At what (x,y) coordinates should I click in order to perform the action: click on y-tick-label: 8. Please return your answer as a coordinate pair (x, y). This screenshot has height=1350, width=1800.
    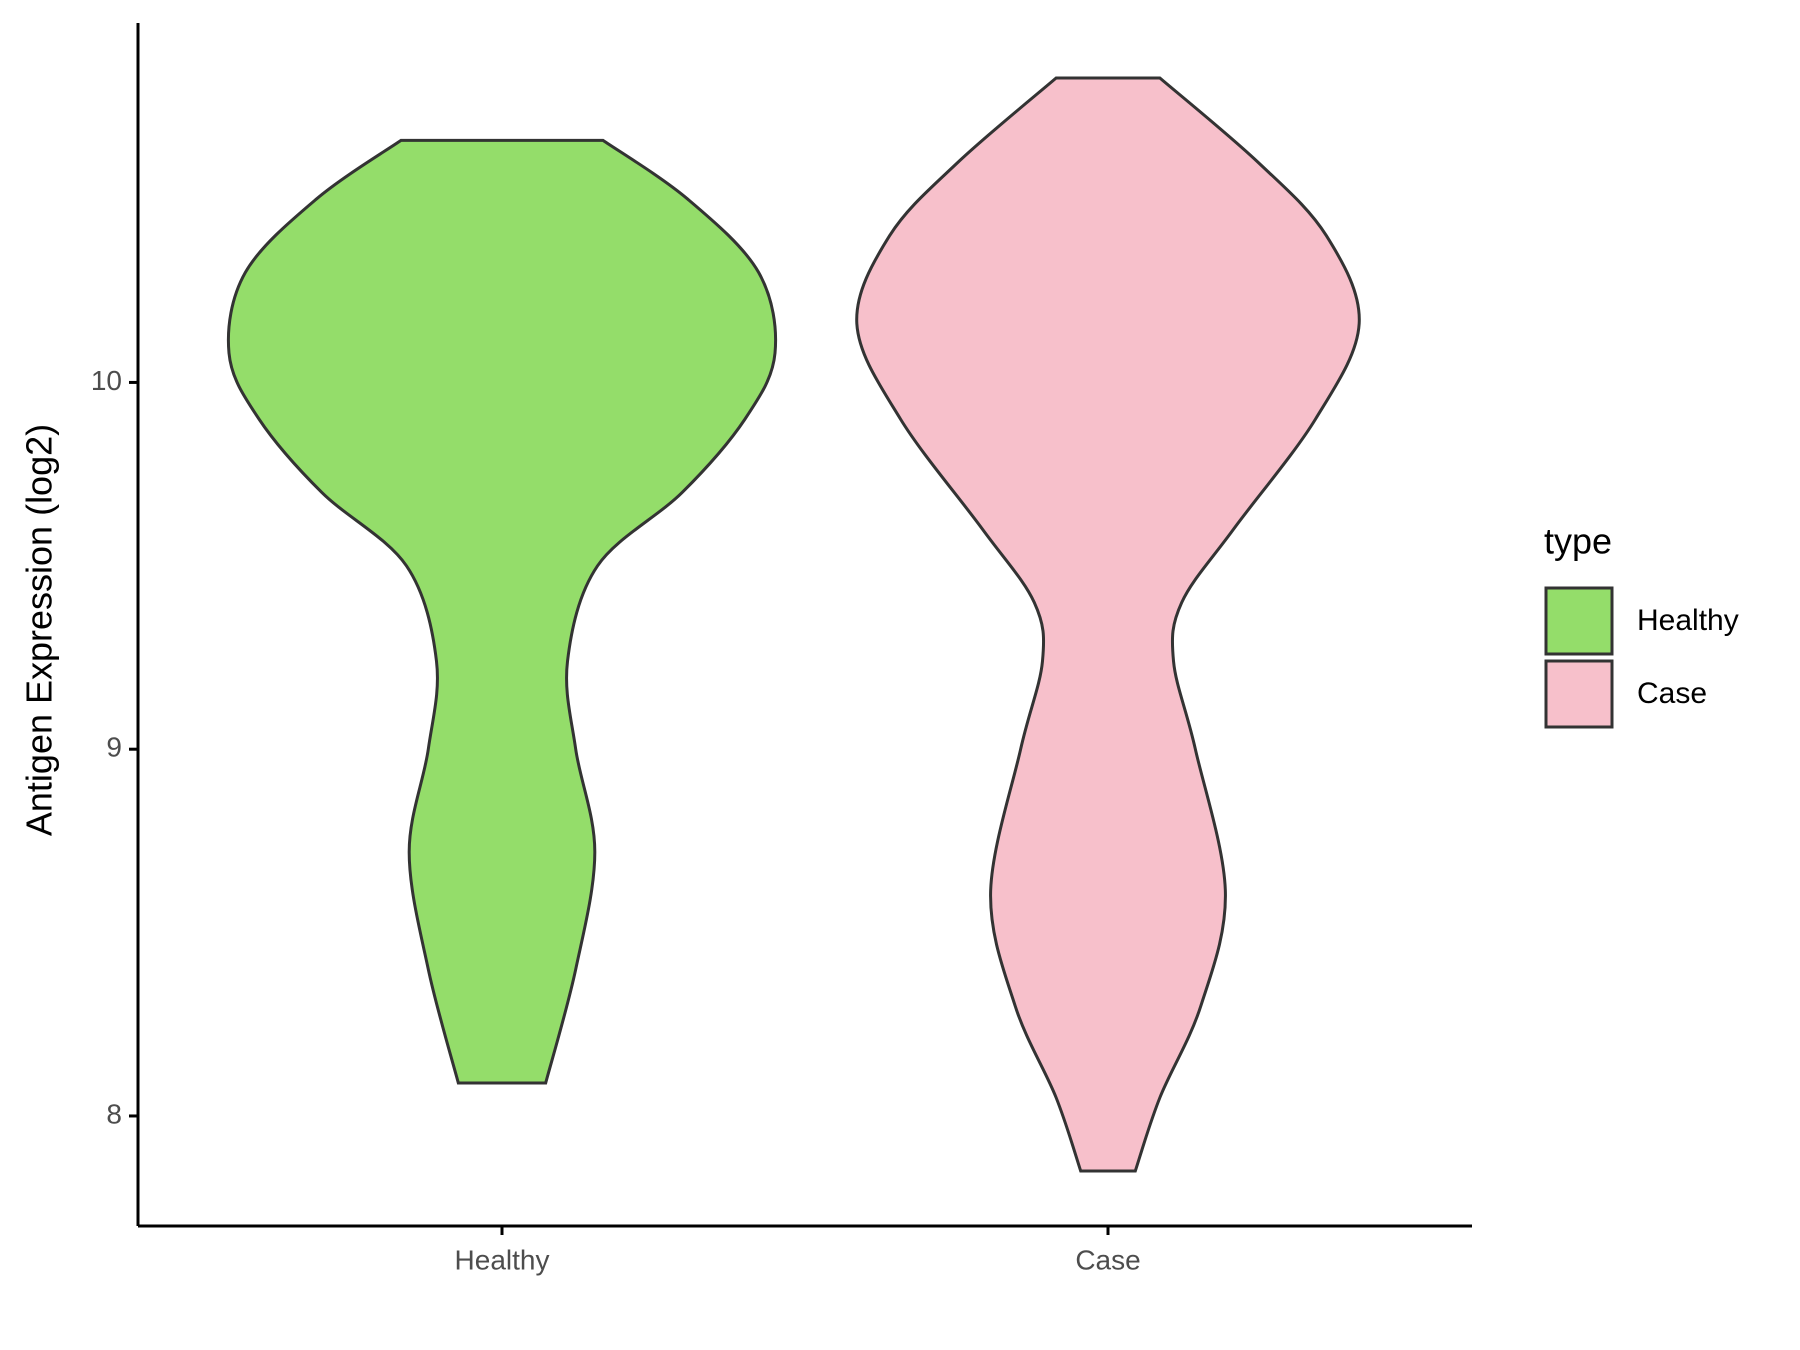
    Looking at the image, I should click on (114, 1113).